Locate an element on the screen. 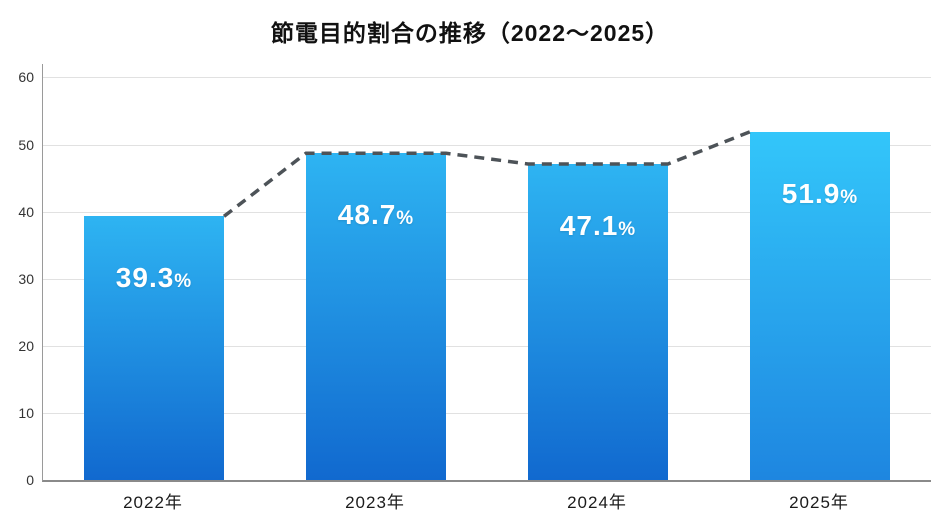  bar: 39.3% is located at coordinates (154, 348).